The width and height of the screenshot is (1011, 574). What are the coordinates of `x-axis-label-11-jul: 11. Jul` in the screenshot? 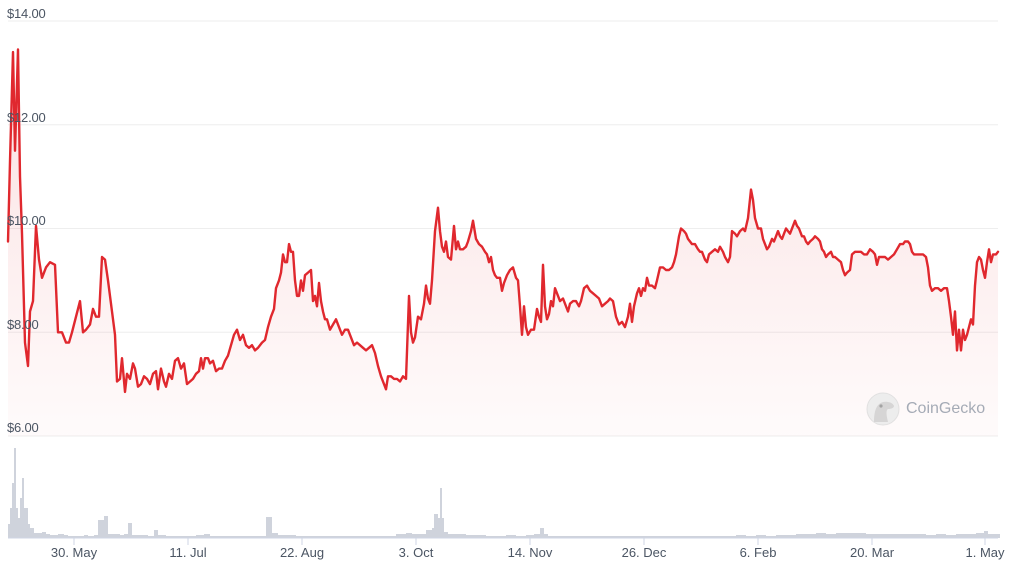 It's located at (188, 552).